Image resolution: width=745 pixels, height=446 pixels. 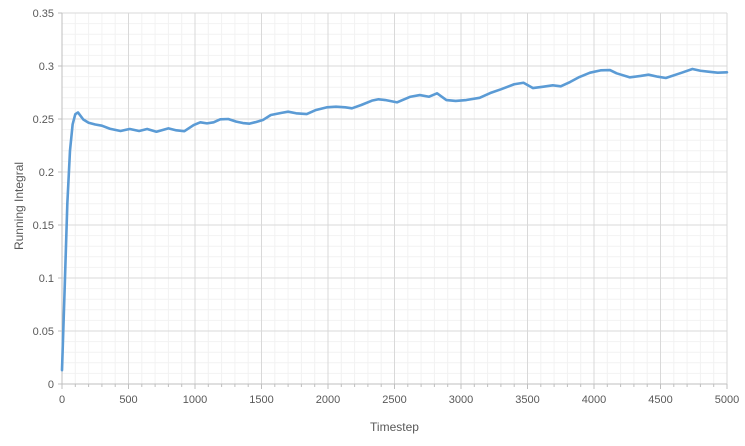 What do you see at coordinates (128, 400) in the screenshot?
I see `x-tick-label: 500` at bounding box center [128, 400].